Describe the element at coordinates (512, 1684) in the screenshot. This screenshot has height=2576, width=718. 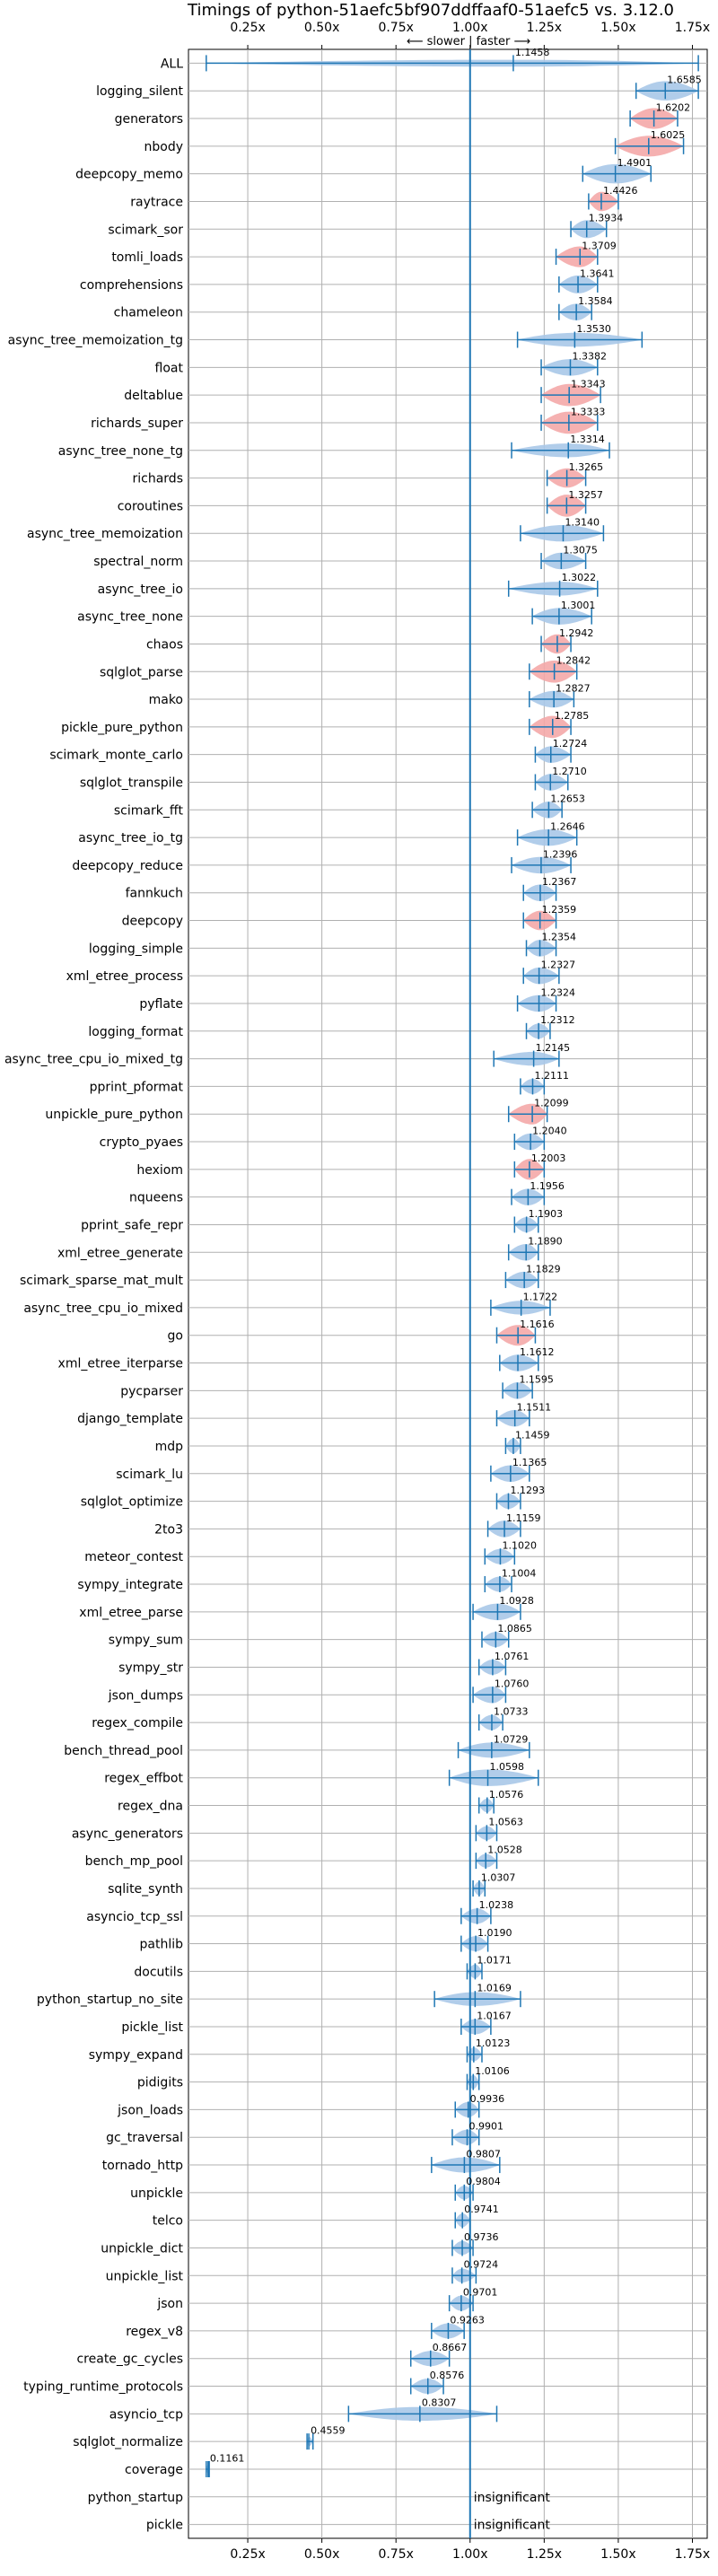
I see `value-label-json_dumps: 1.0760` at that location.